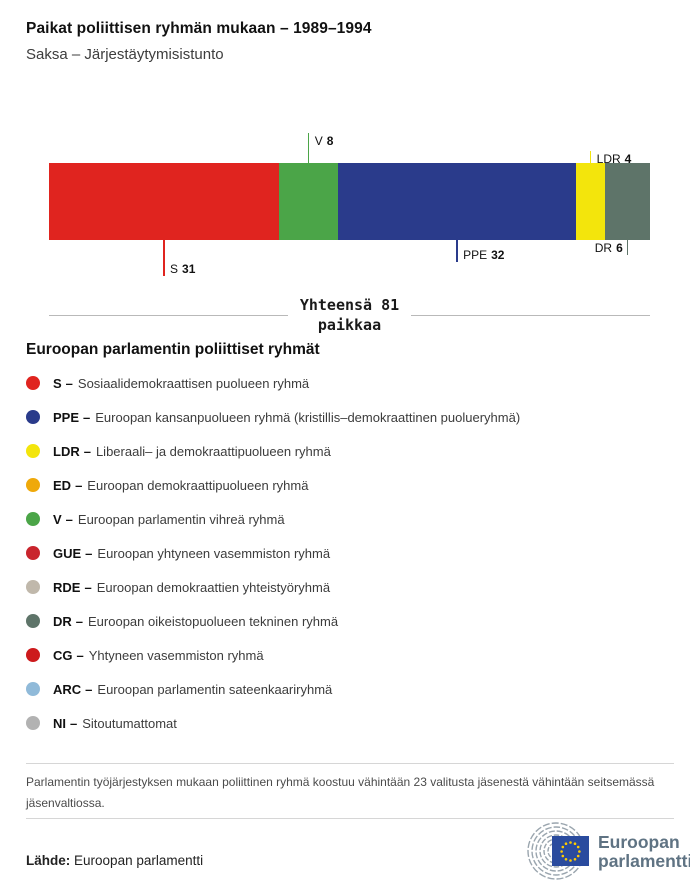 This screenshot has height=888, width=700. What do you see at coordinates (530, 315) in the screenshot?
I see `total-rule-right` at bounding box center [530, 315].